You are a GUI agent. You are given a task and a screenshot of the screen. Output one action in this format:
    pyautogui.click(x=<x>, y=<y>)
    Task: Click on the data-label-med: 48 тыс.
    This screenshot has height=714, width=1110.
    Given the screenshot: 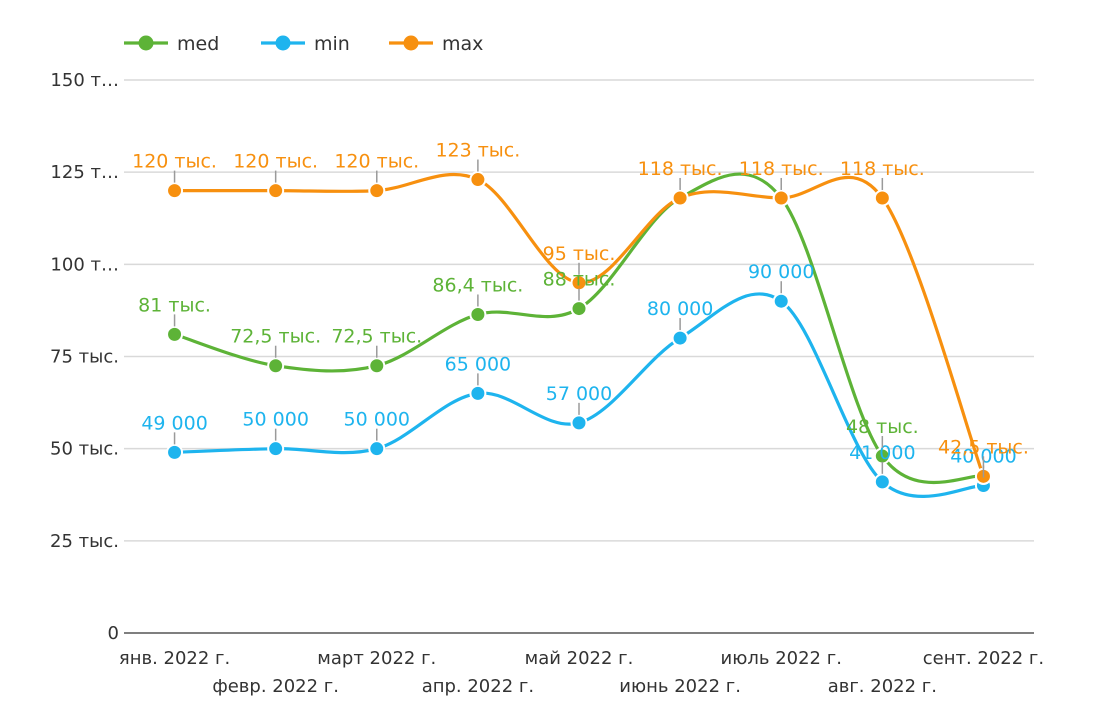 What is the action you would take?
    pyautogui.click(x=882, y=427)
    